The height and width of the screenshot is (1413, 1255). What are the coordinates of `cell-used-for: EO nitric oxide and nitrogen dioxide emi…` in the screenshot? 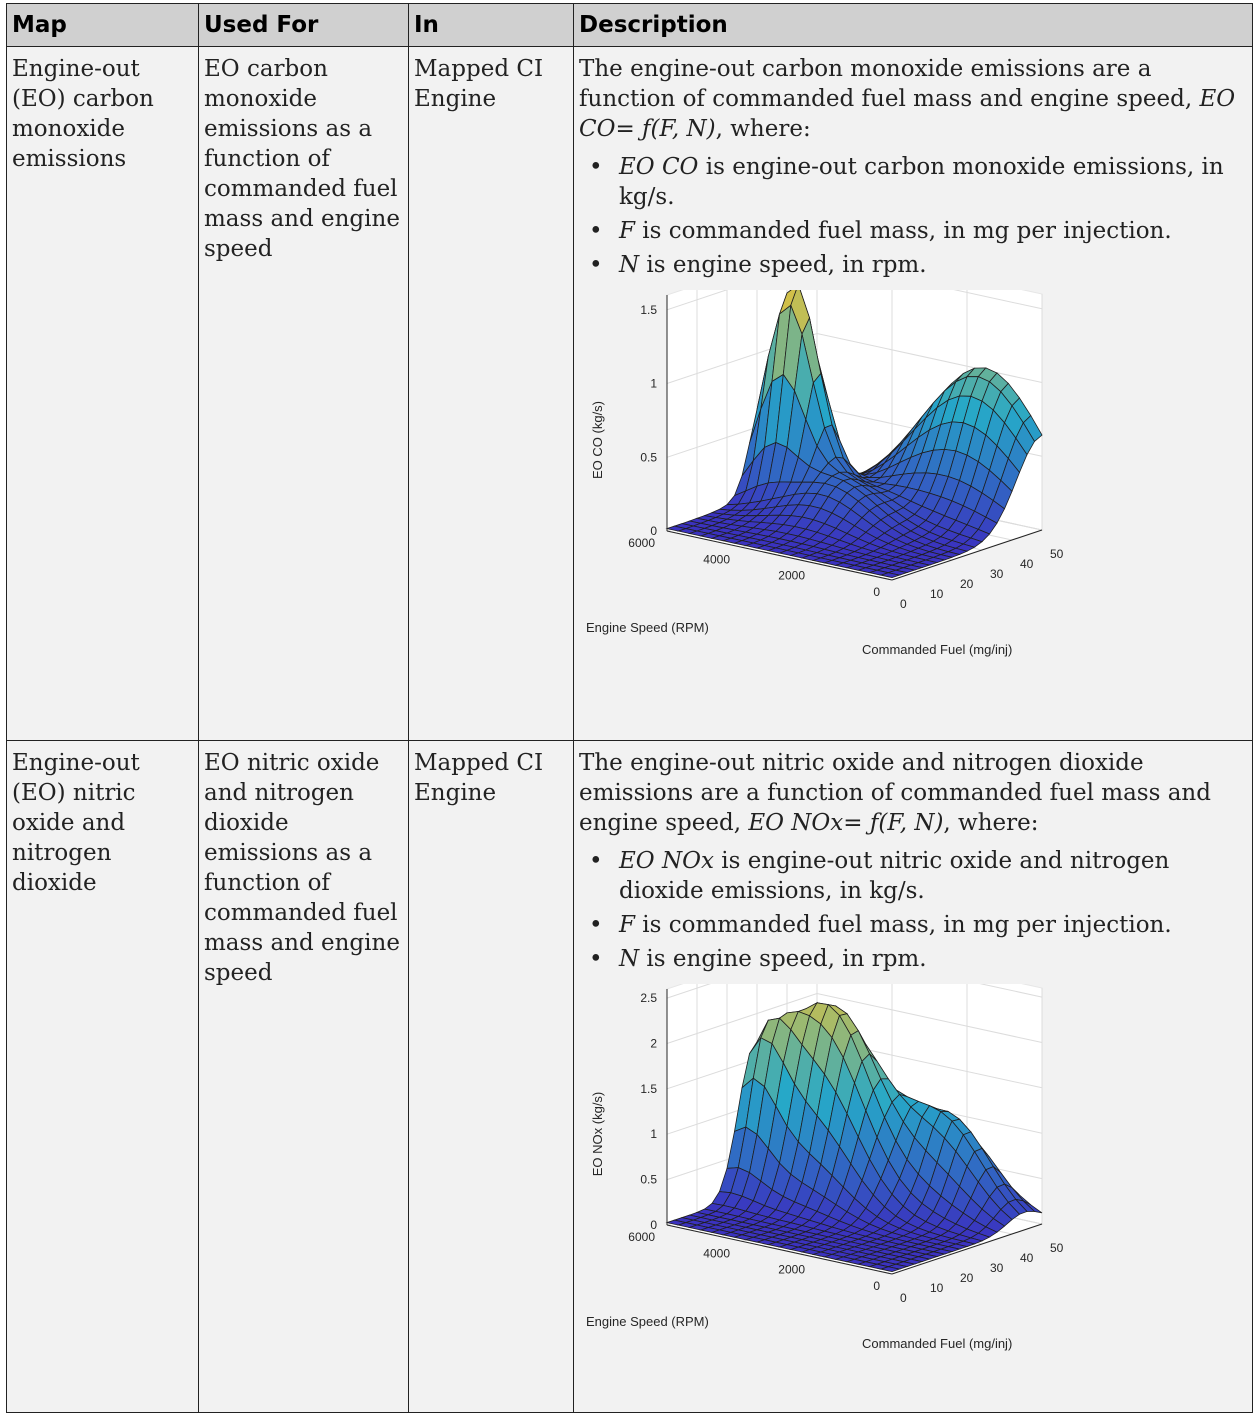 It's located at (303, 1076).